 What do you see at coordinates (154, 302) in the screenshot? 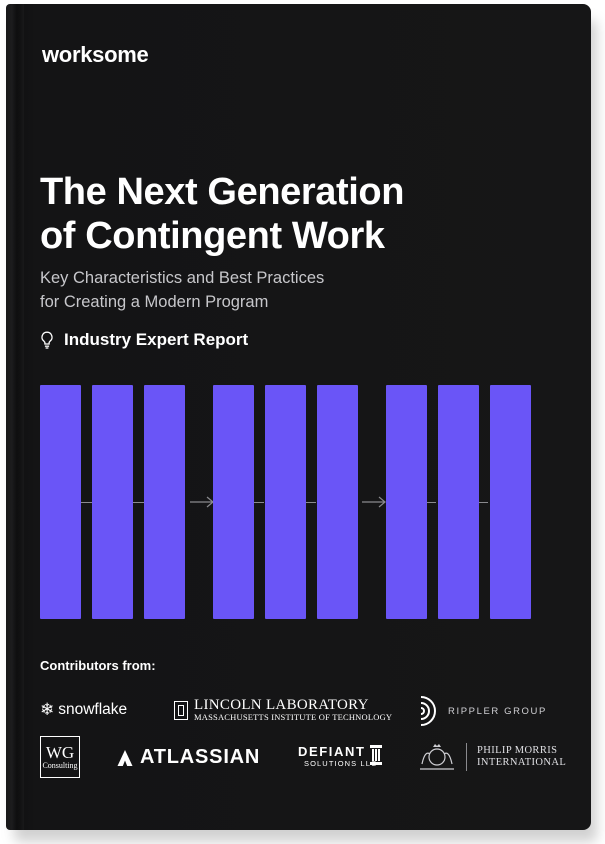
I see `subtitle-line-2: for Creating a Modern Program` at bounding box center [154, 302].